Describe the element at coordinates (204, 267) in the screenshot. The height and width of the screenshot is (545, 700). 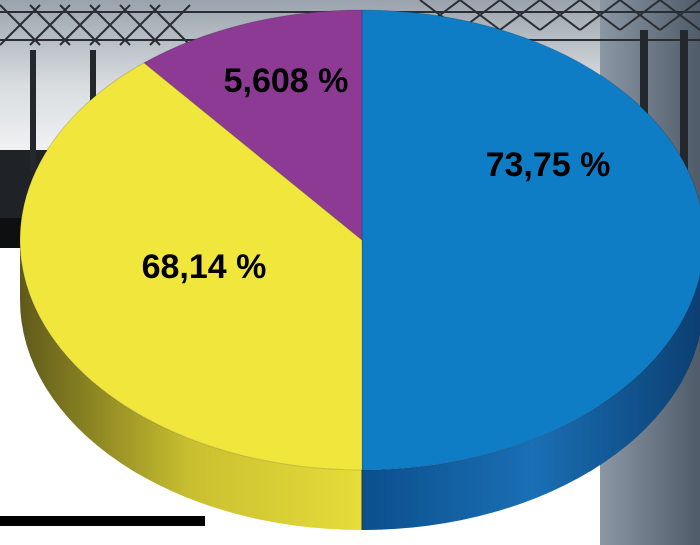
I see `pie-slice-label-1: 68,14 %` at that location.